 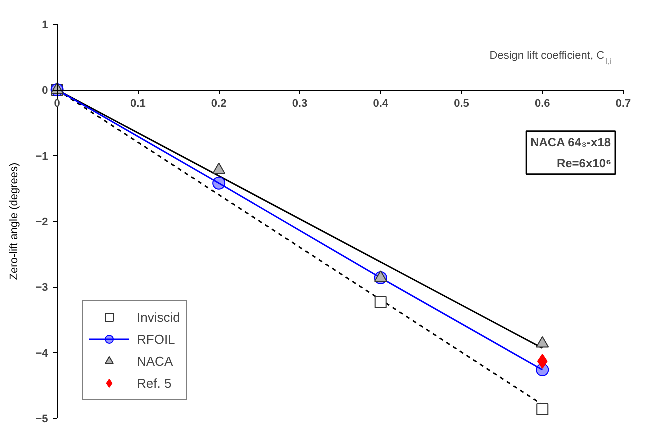 I want to click on x-tick-label: 0.6, so click(x=542, y=104).